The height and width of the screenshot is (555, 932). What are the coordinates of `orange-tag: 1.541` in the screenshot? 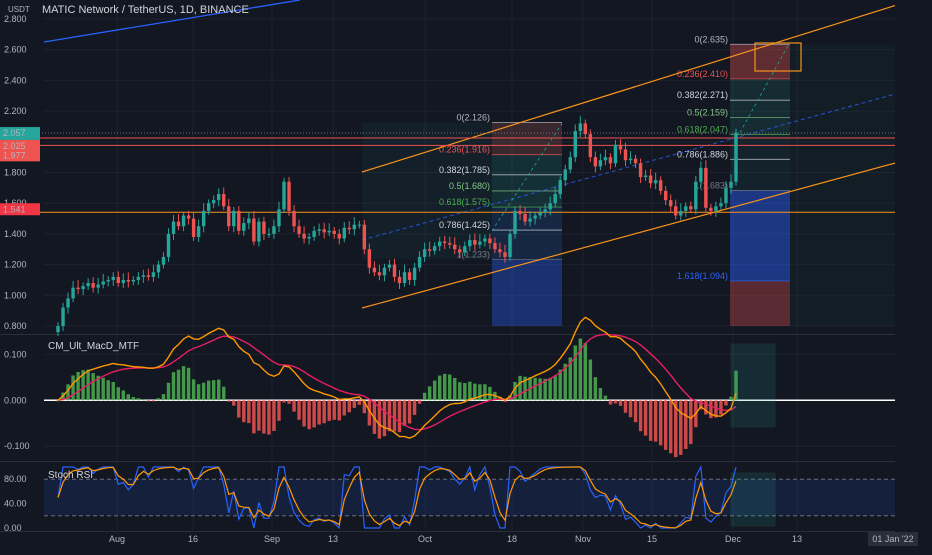 It's located at (14, 209).